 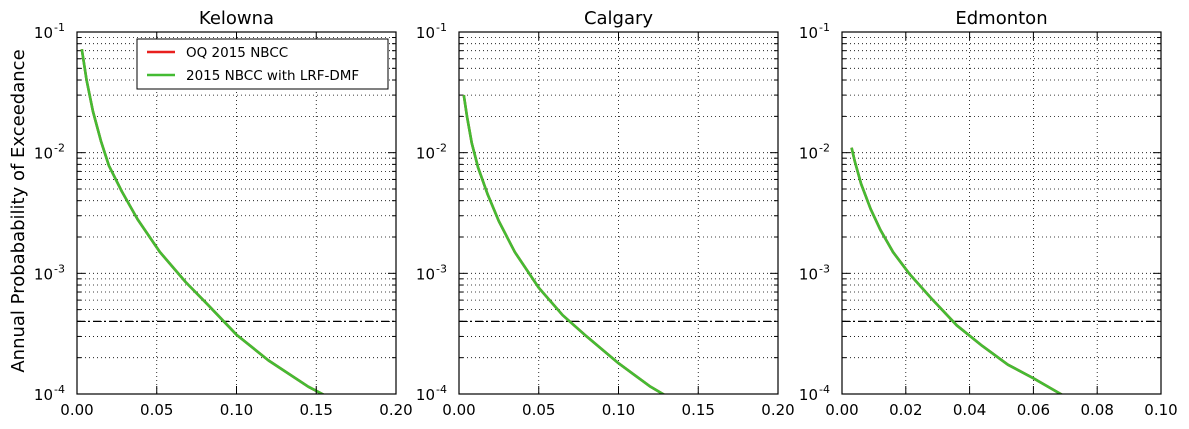 What do you see at coordinates (236, 18) in the screenshot?
I see `panel-title: Kelowna` at bounding box center [236, 18].